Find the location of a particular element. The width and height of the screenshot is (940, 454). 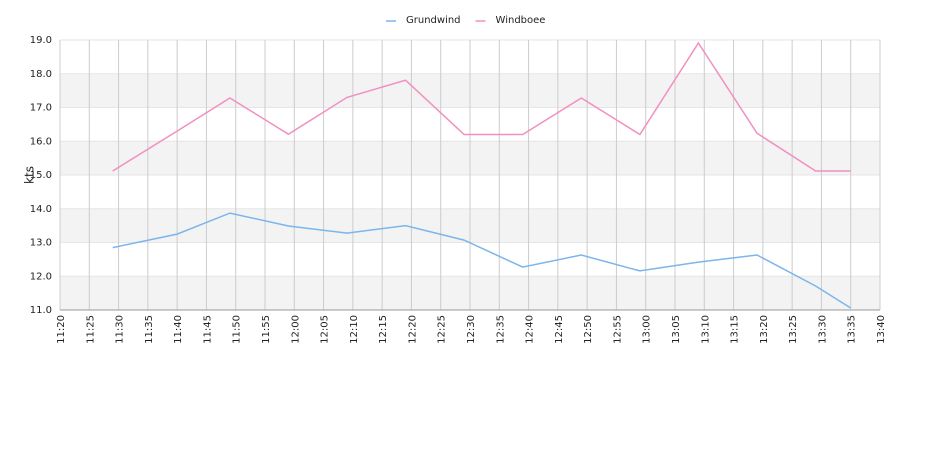

x-tick-label: 13:30 is located at coordinates (822, 329).